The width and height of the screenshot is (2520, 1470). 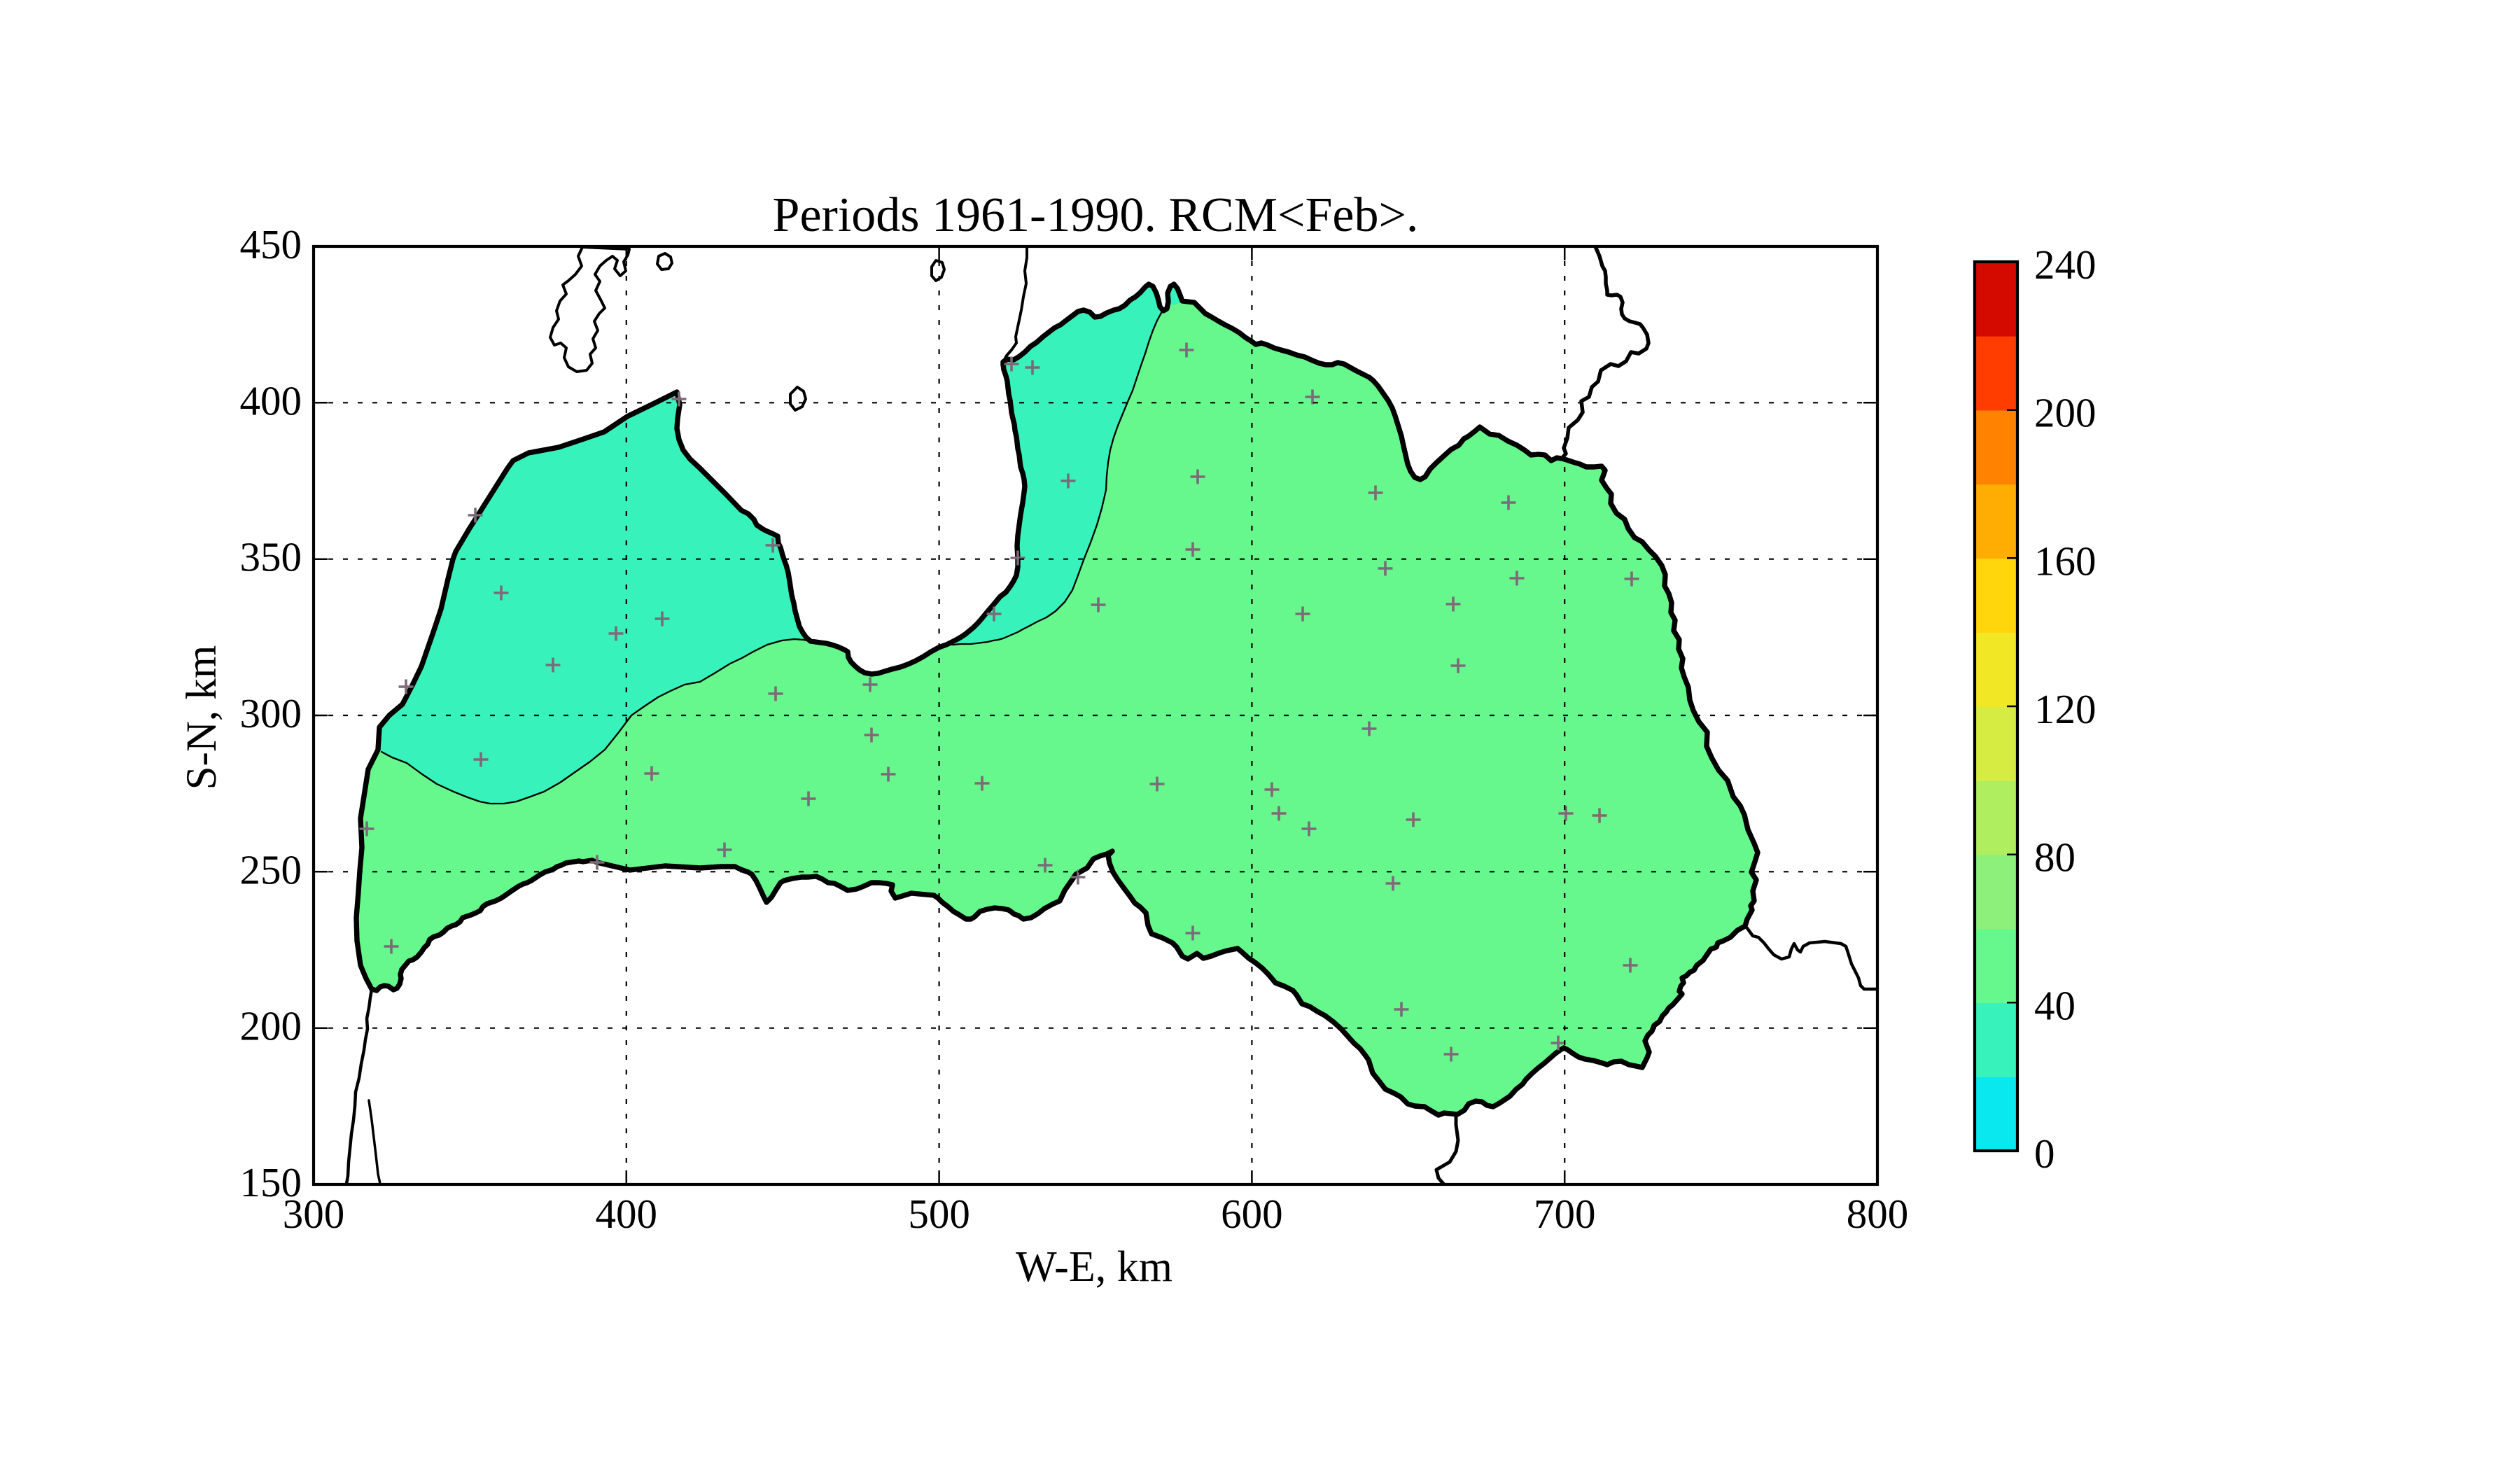 What do you see at coordinates (271, 244) in the screenshot?
I see `svg-text: 450` at bounding box center [271, 244].